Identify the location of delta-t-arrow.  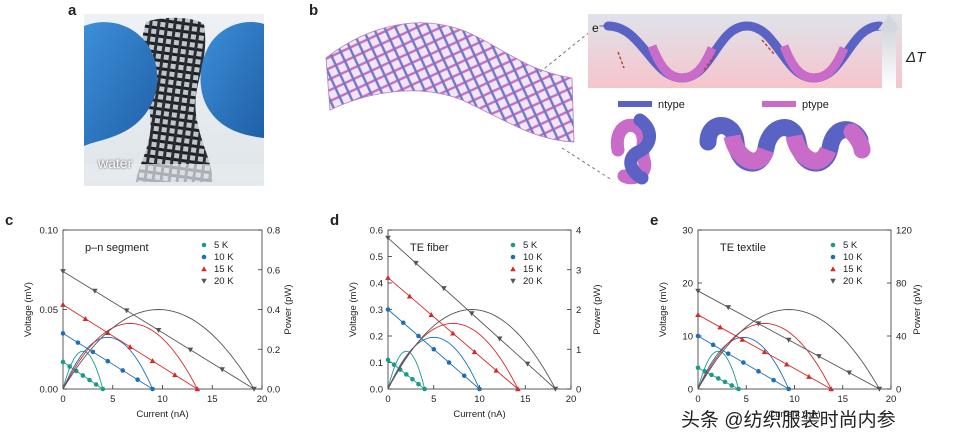
(889, 59).